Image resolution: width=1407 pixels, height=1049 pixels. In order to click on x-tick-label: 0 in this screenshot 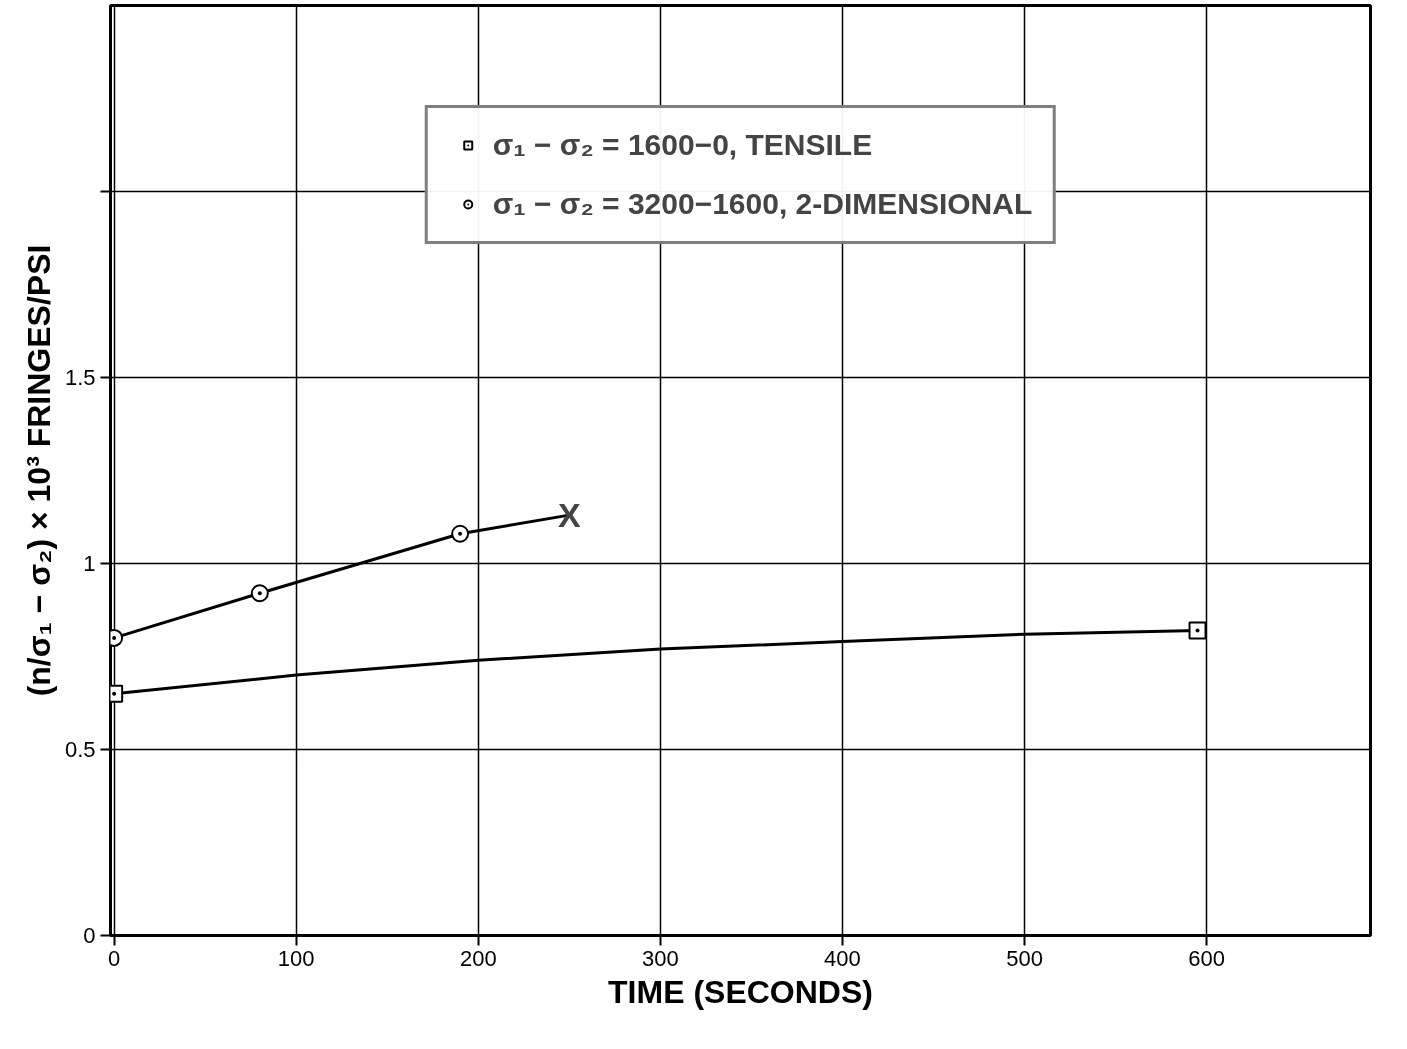, I will do `click(114, 958)`.